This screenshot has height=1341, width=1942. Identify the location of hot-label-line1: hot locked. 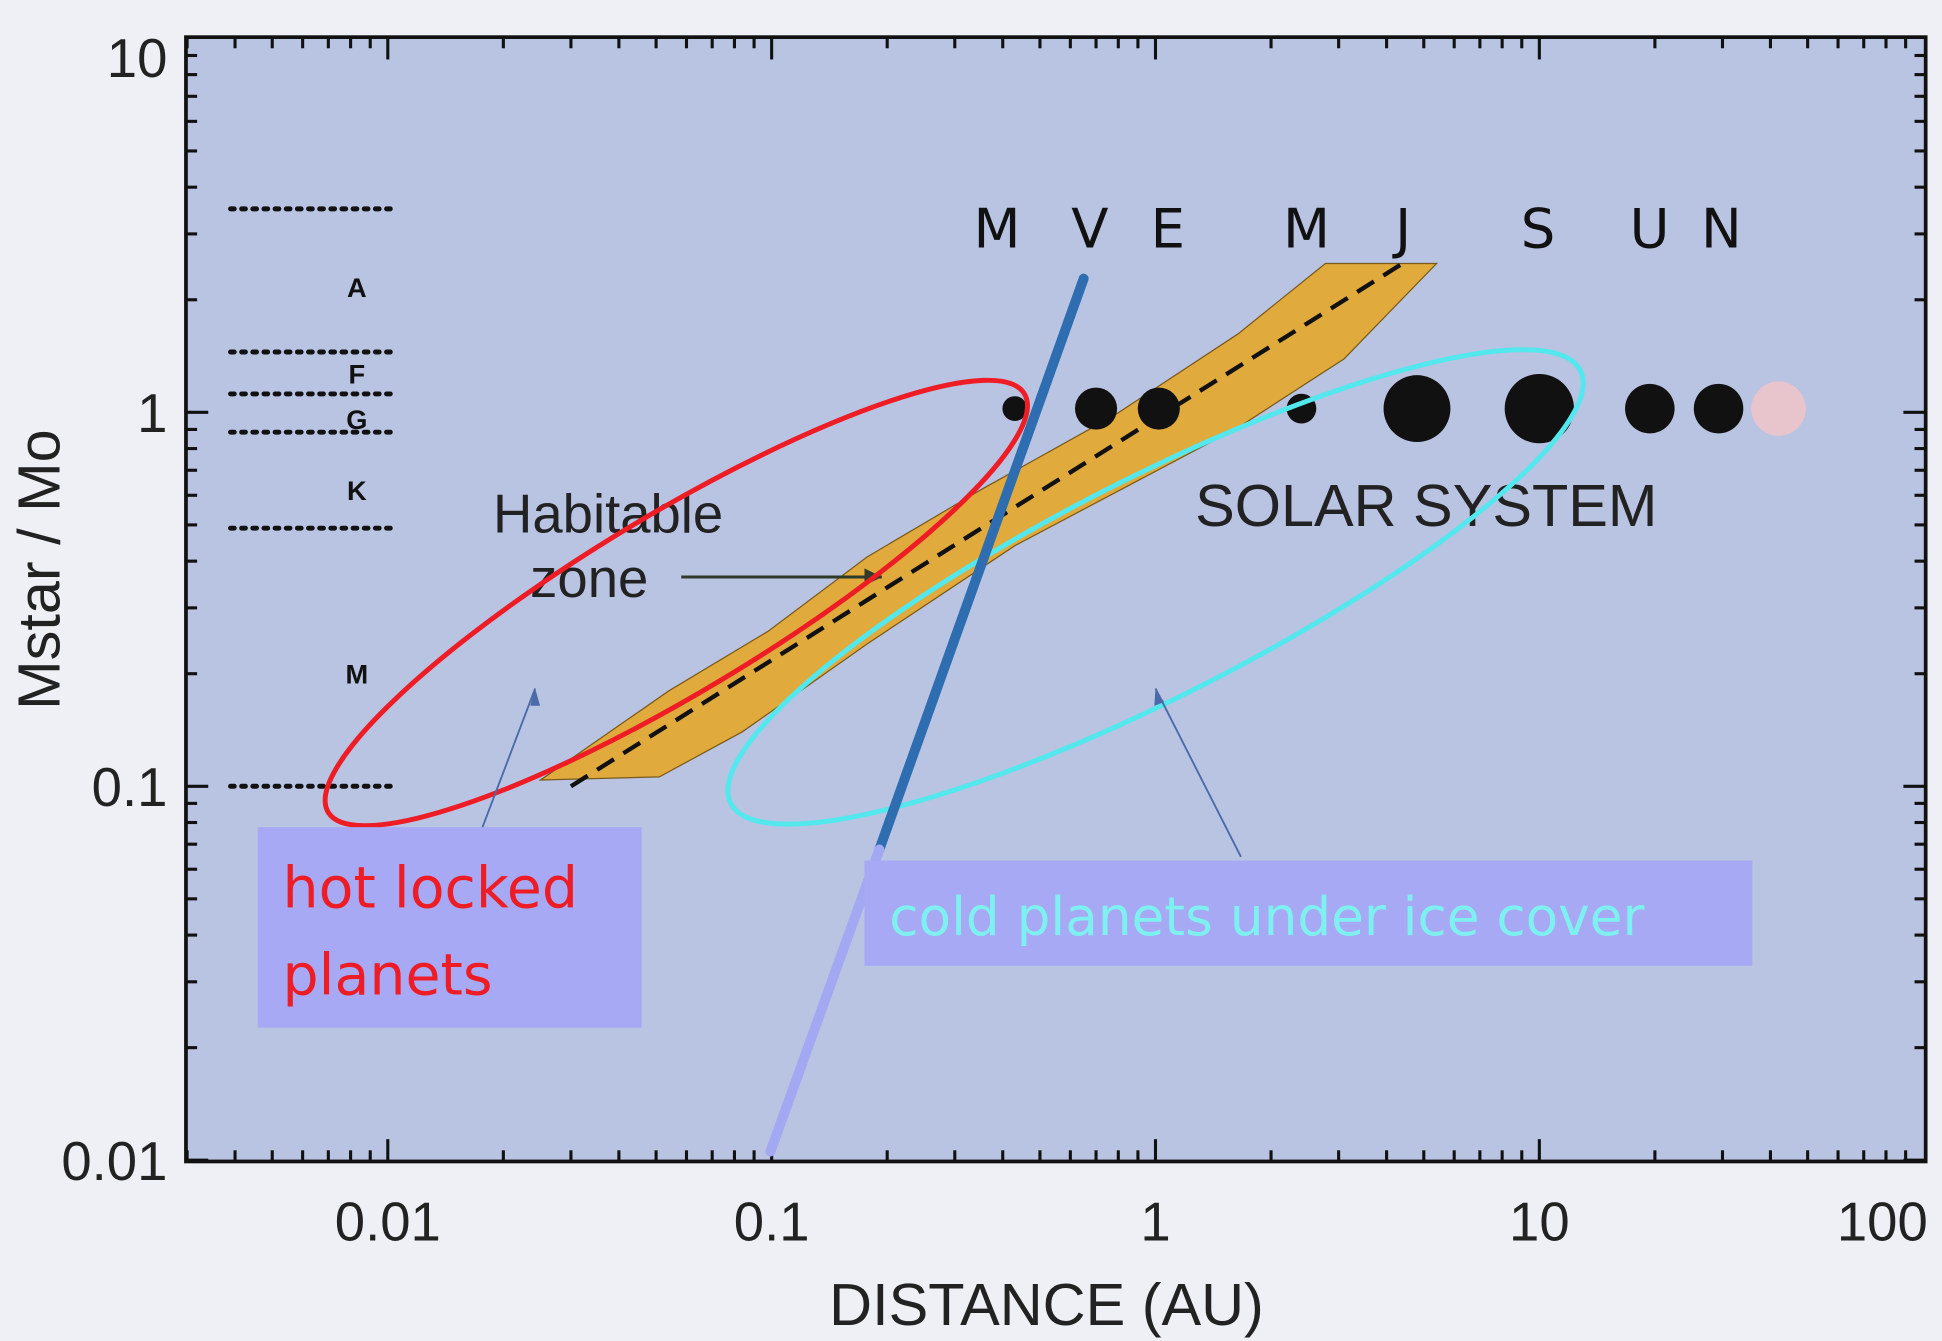
(430, 889).